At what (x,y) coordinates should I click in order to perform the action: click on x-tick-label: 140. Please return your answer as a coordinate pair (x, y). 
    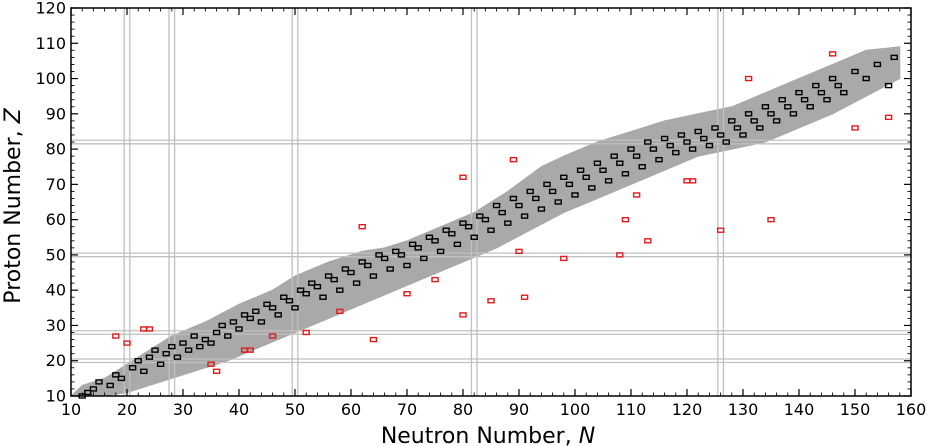
    Looking at the image, I should click on (799, 409).